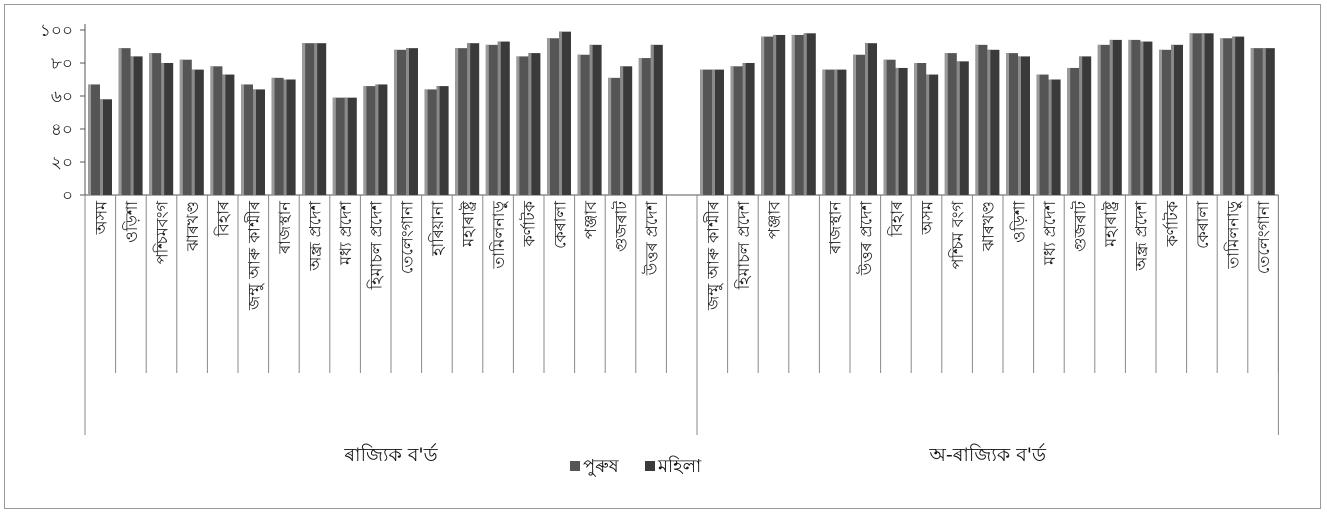 The height and width of the screenshot is (515, 1327). I want to click on legend-label-female: মহিলা, so click(679, 466).